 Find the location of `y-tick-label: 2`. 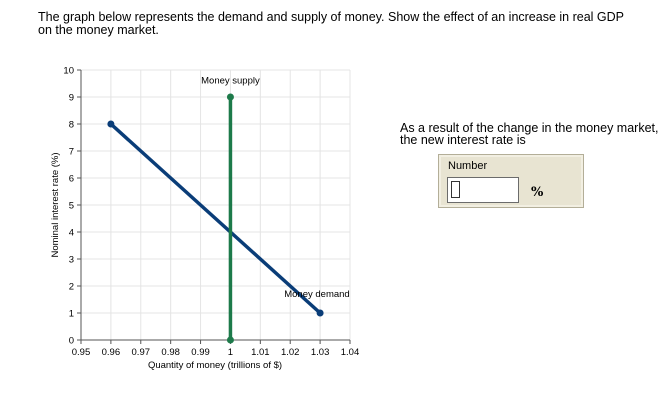

y-tick-label: 2 is located at coordinates (71, 287).